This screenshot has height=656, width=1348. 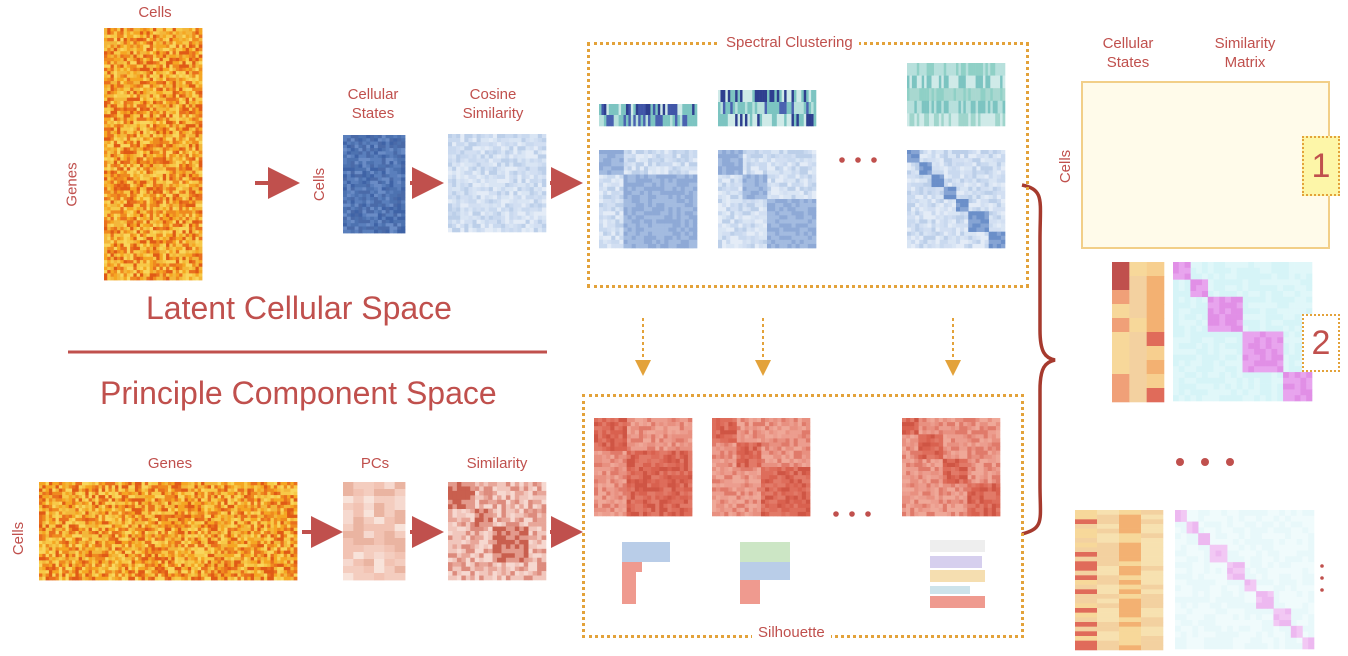 What do you see at coordinates (72, 184) in the screenshot?
I see `top-genes-label: Genes` at bounding box center [72, 184].